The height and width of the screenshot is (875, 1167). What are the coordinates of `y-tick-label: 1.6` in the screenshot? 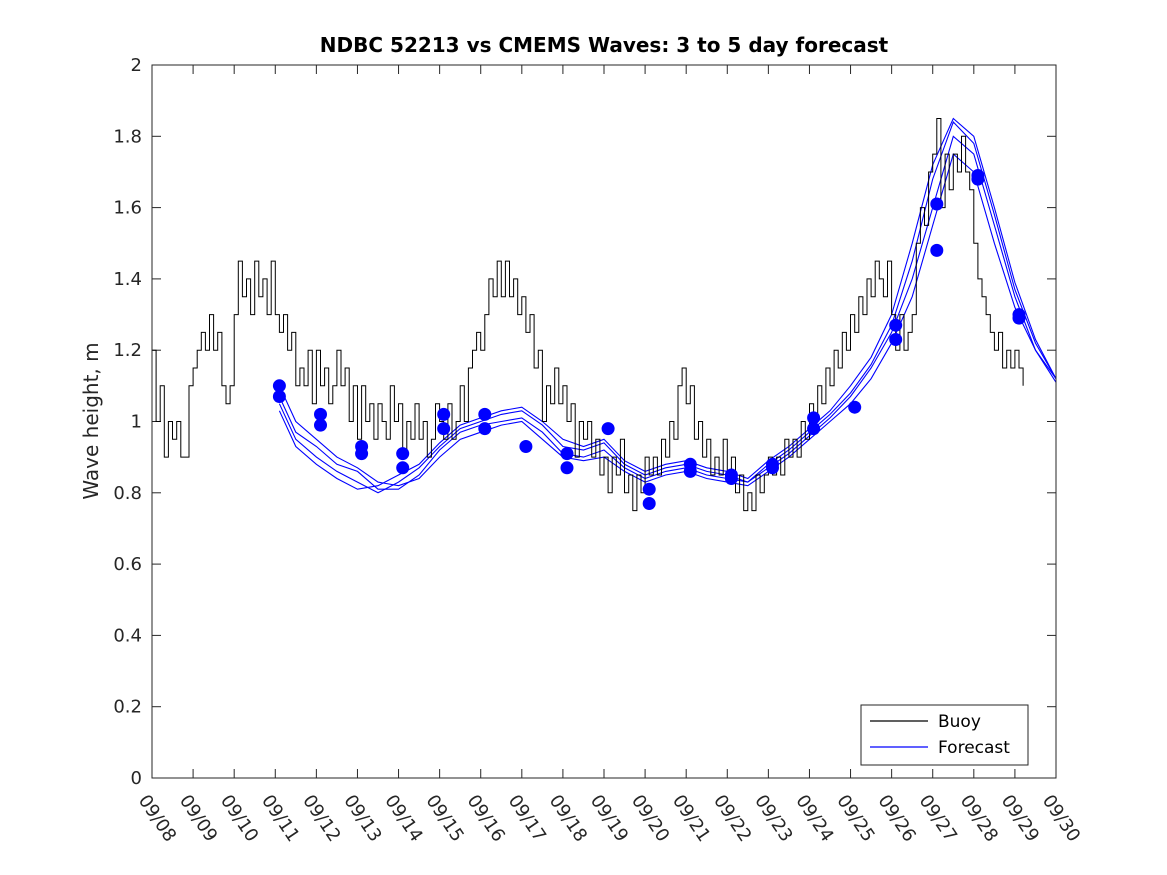 It's located at (127, 208).